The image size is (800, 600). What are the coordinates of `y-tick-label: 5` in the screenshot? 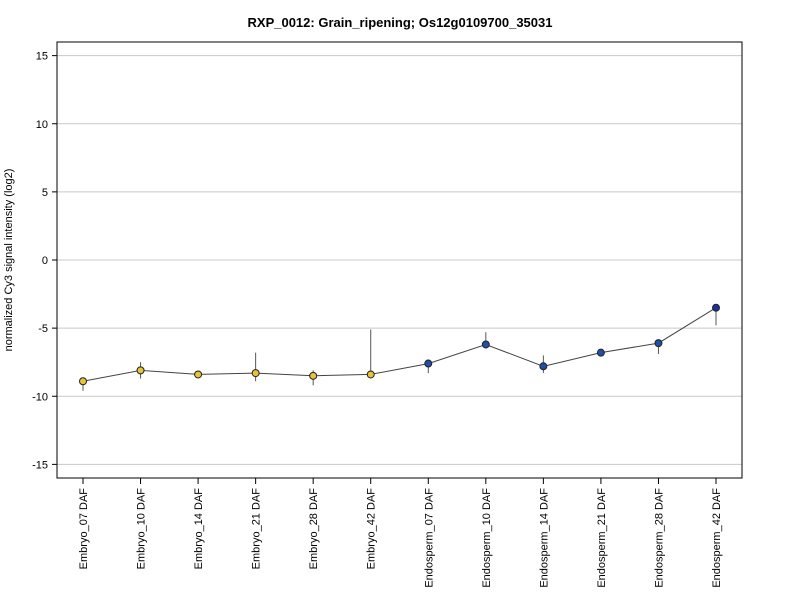 It's located at (45, 193).